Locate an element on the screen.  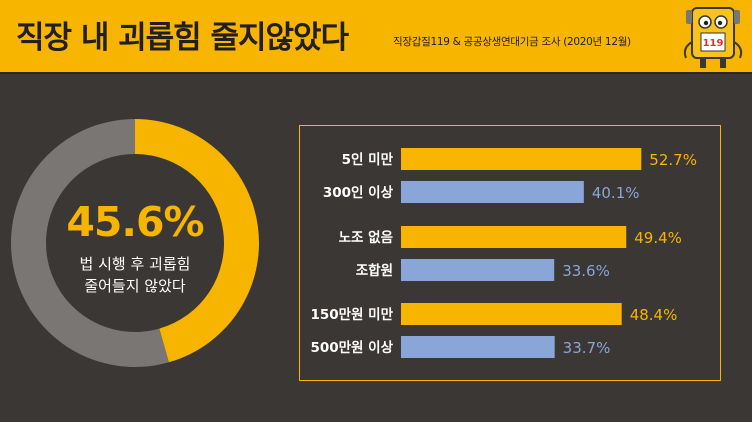
donut-caption: 법 시행 후 괴롭힘 줄어들지 않았다 is located at coordinates (135, 275).